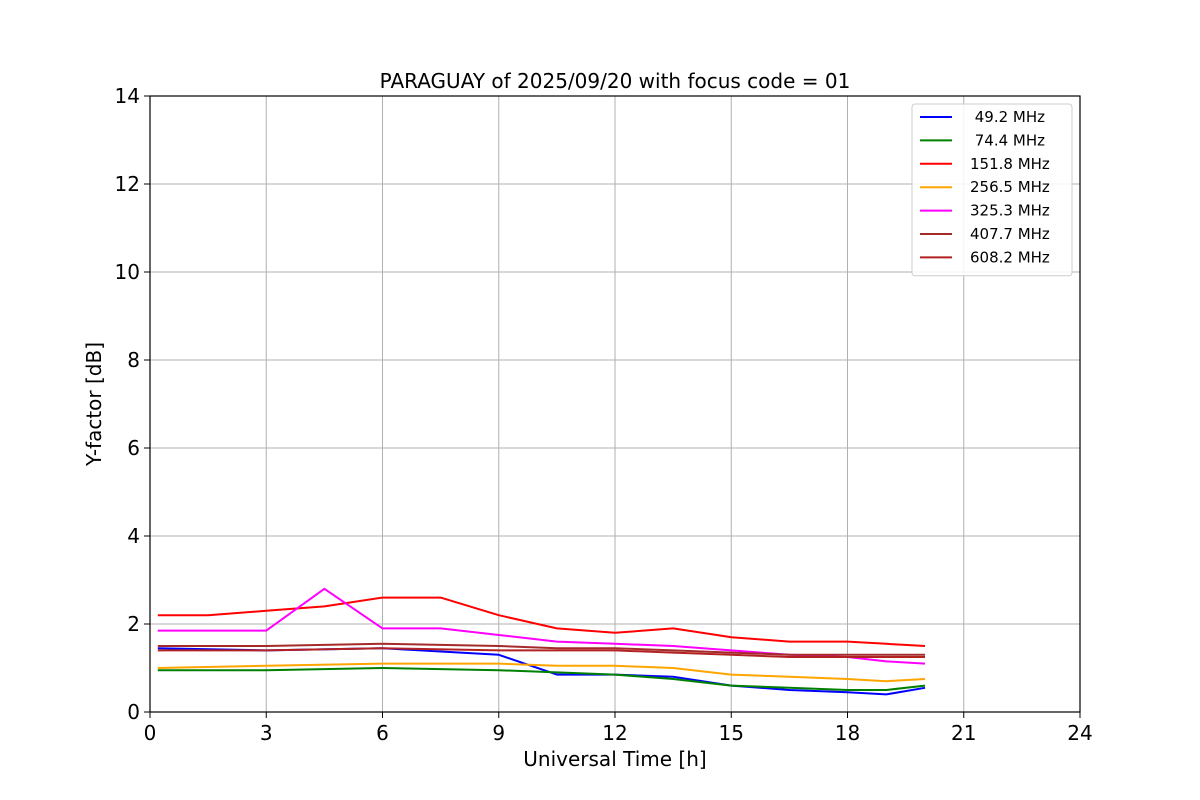  What do you see at coordinates (1079, 733) in the screenshot?
I see `x-tick-label: 24` at bounding box center [1079, 733].